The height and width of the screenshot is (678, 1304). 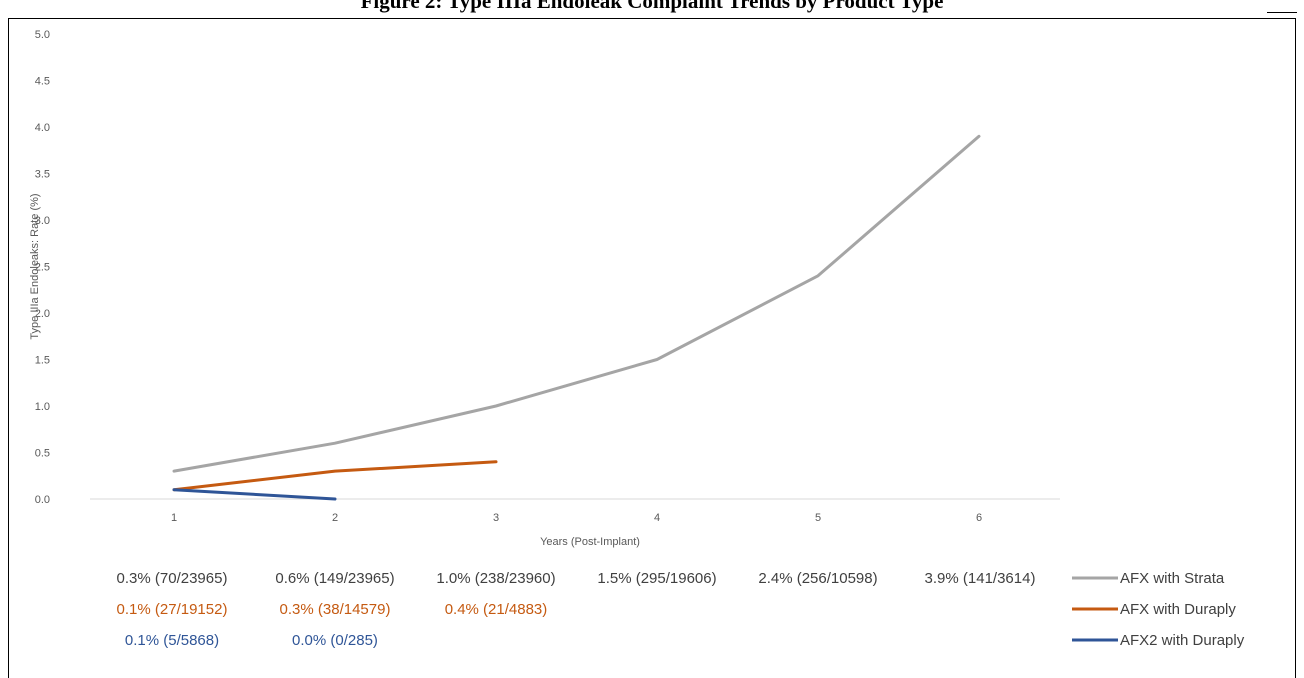 What do you see at coordinates (980, 578) in the screenshot?
I see `data-label: 3.9% (141/3614)` at bounding box center [980, 578].